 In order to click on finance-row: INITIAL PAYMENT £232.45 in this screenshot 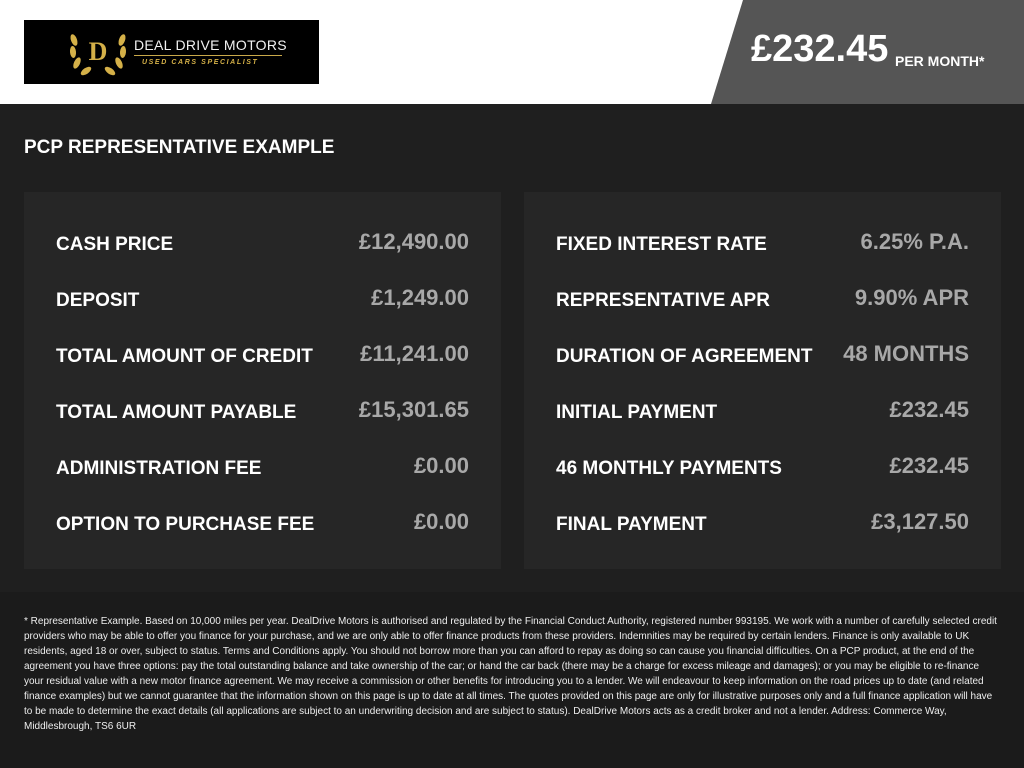, I will do `click(762, 411)`.